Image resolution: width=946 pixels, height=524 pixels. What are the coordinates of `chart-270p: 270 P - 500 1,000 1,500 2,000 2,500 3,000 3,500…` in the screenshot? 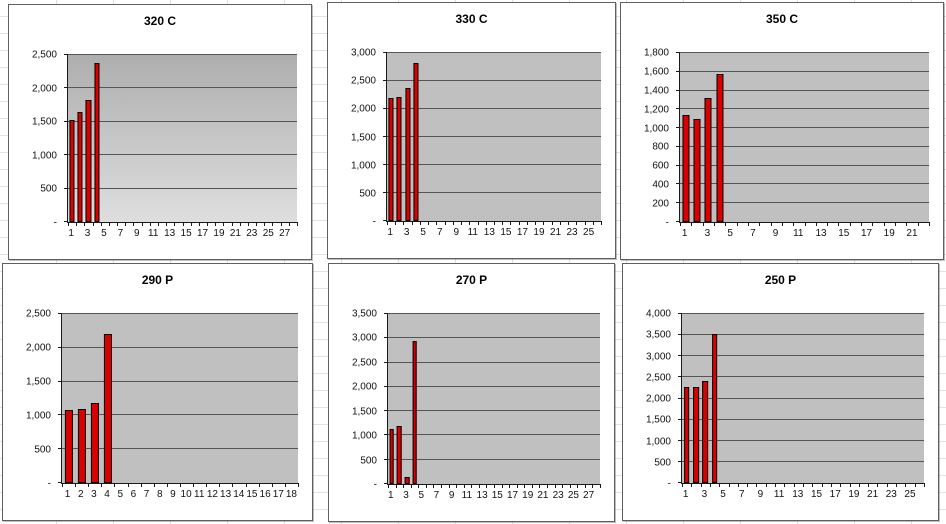 It's located at (471, 392).